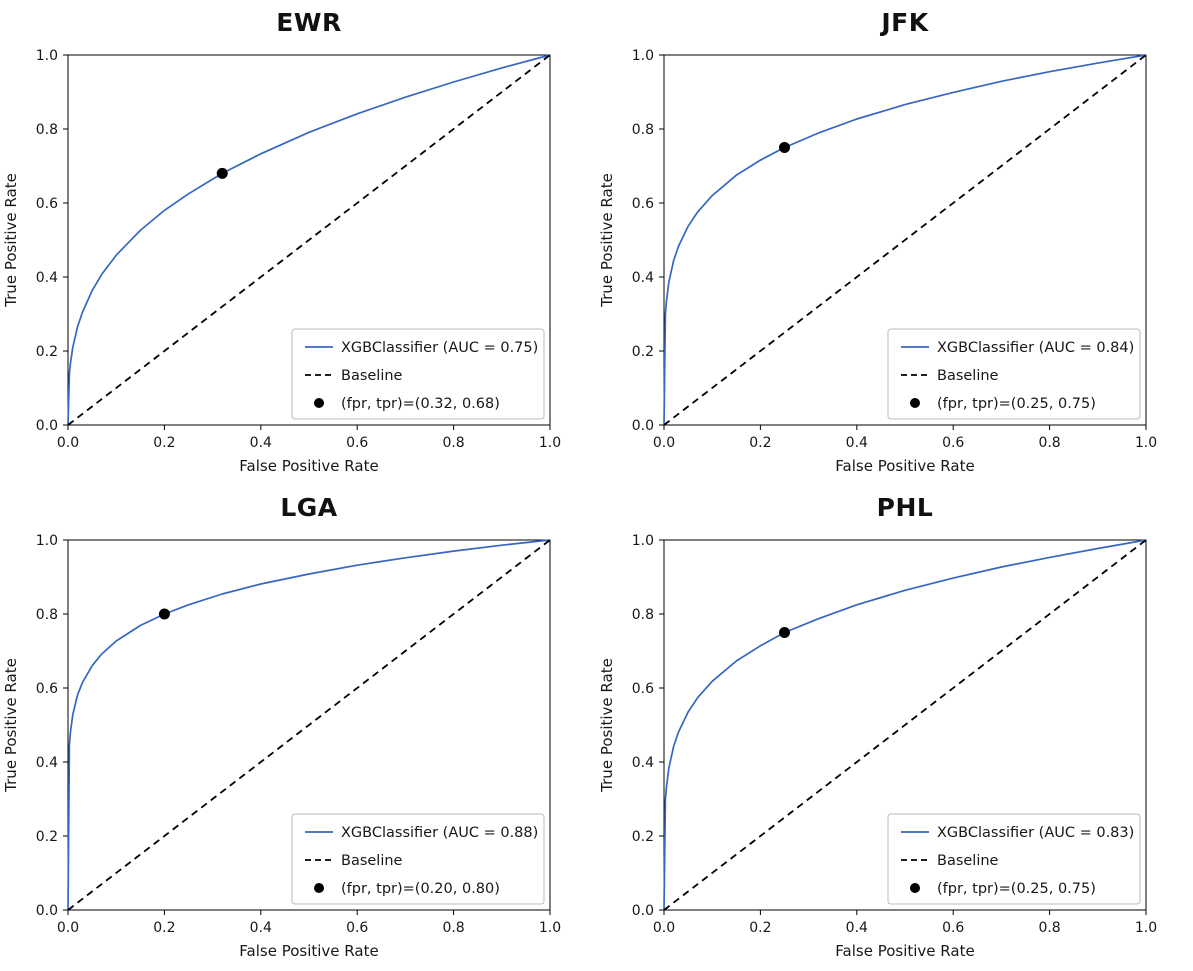 Image resolution: width=1193 pixels, height=971 pixels. What do you see at coordinates (760, 928) in the screenshot?
I see `x-tick-label: 0.2` at bounding box center [760, 928].